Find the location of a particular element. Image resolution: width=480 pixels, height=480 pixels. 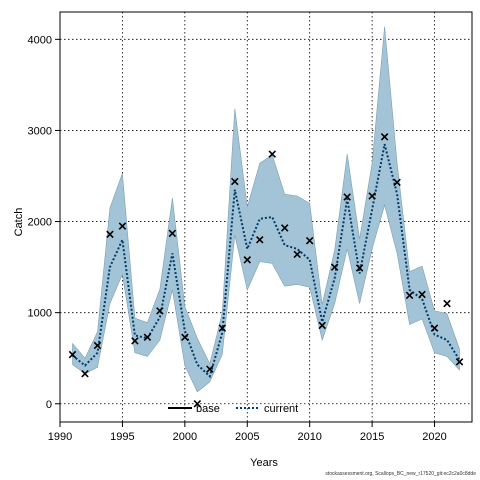

y-tick-label: 1000 is located at coordinates (40, 314).